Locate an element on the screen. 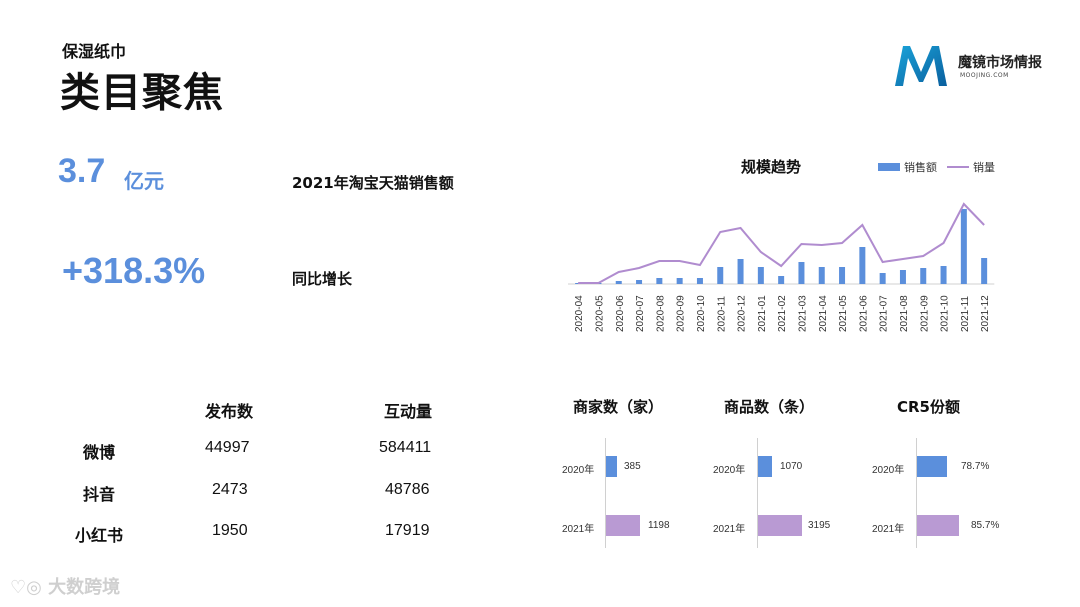 The image size is (1080, 607). merchants-bar-2020 is located at coordinates (611, 466).